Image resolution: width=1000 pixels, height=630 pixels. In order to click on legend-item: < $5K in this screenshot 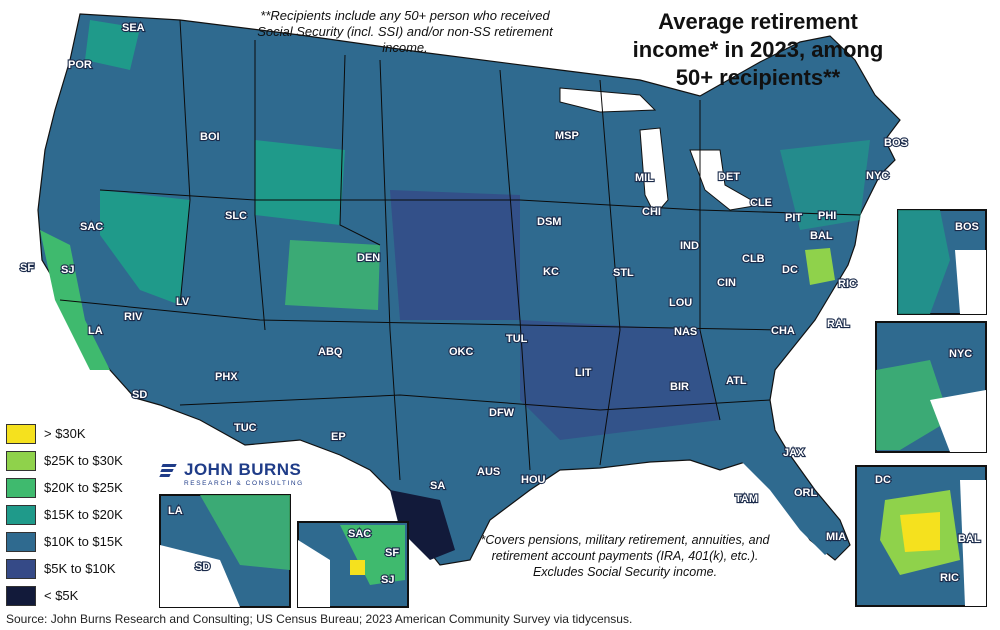, I will do `click(86, 595)`.